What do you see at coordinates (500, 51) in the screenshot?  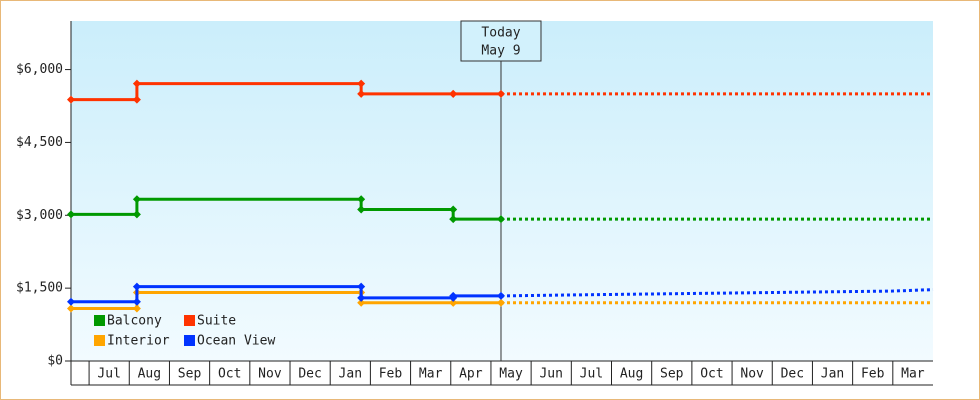 I see `today-date: May 9` at bounding box center [500, 51].